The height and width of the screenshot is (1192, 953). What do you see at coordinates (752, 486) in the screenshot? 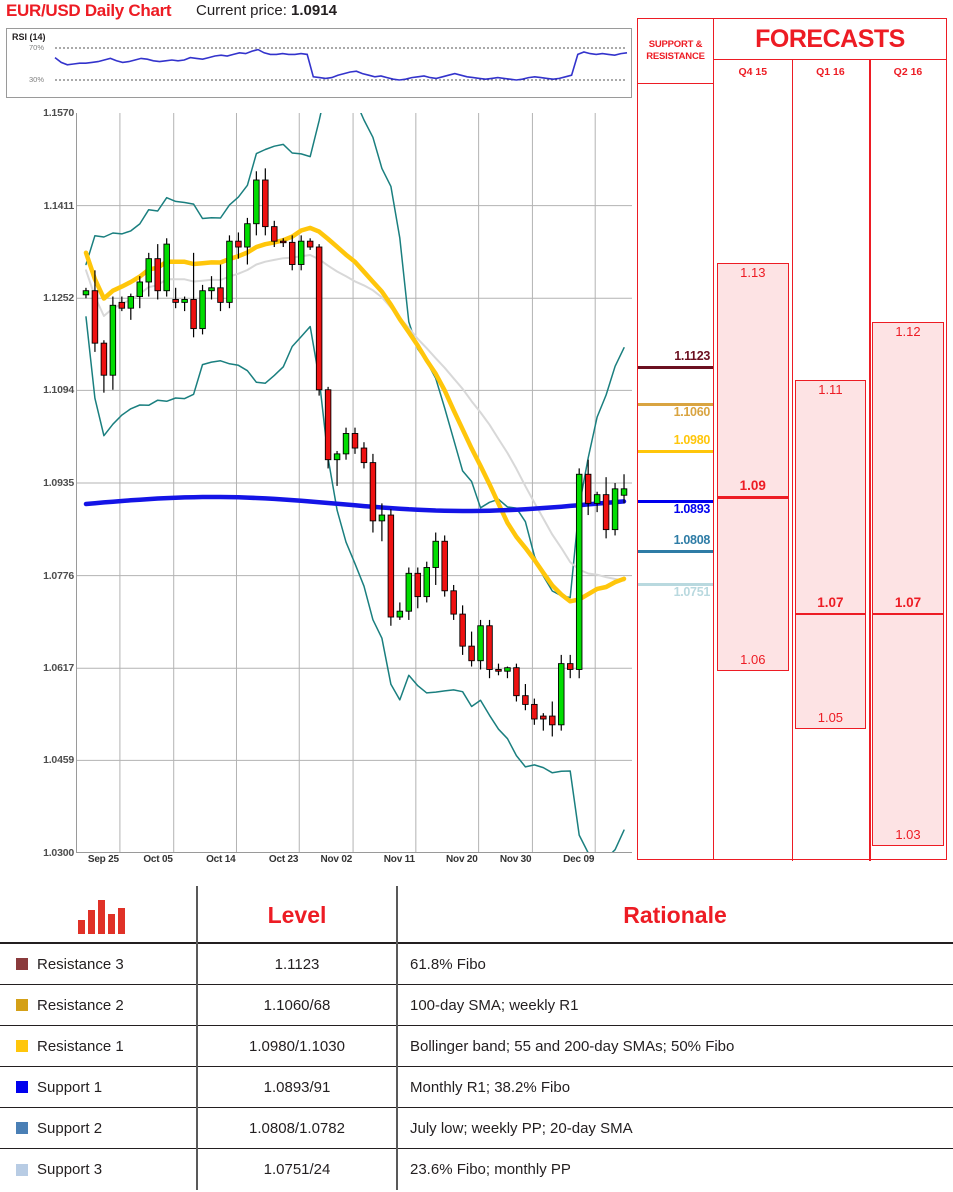
I see `forecast-central-value: 1.09` at bounding box center [752, 486].